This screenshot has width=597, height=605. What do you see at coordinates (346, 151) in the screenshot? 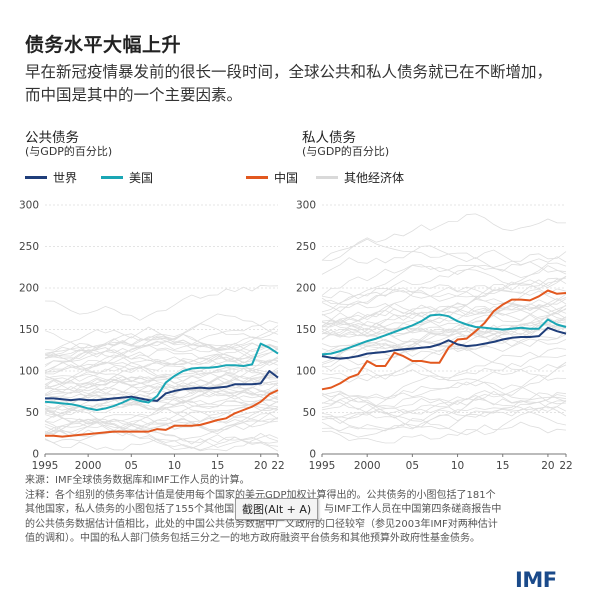
I see `private-debt-unit: (与GDP的百分比)` at bounding box center [346, 151].